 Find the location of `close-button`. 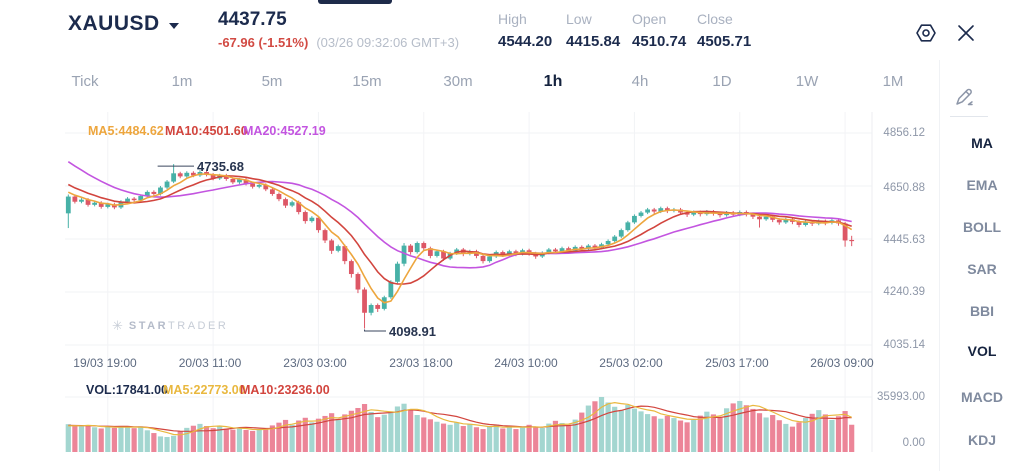

close-button is located at coordinates (966, 33).